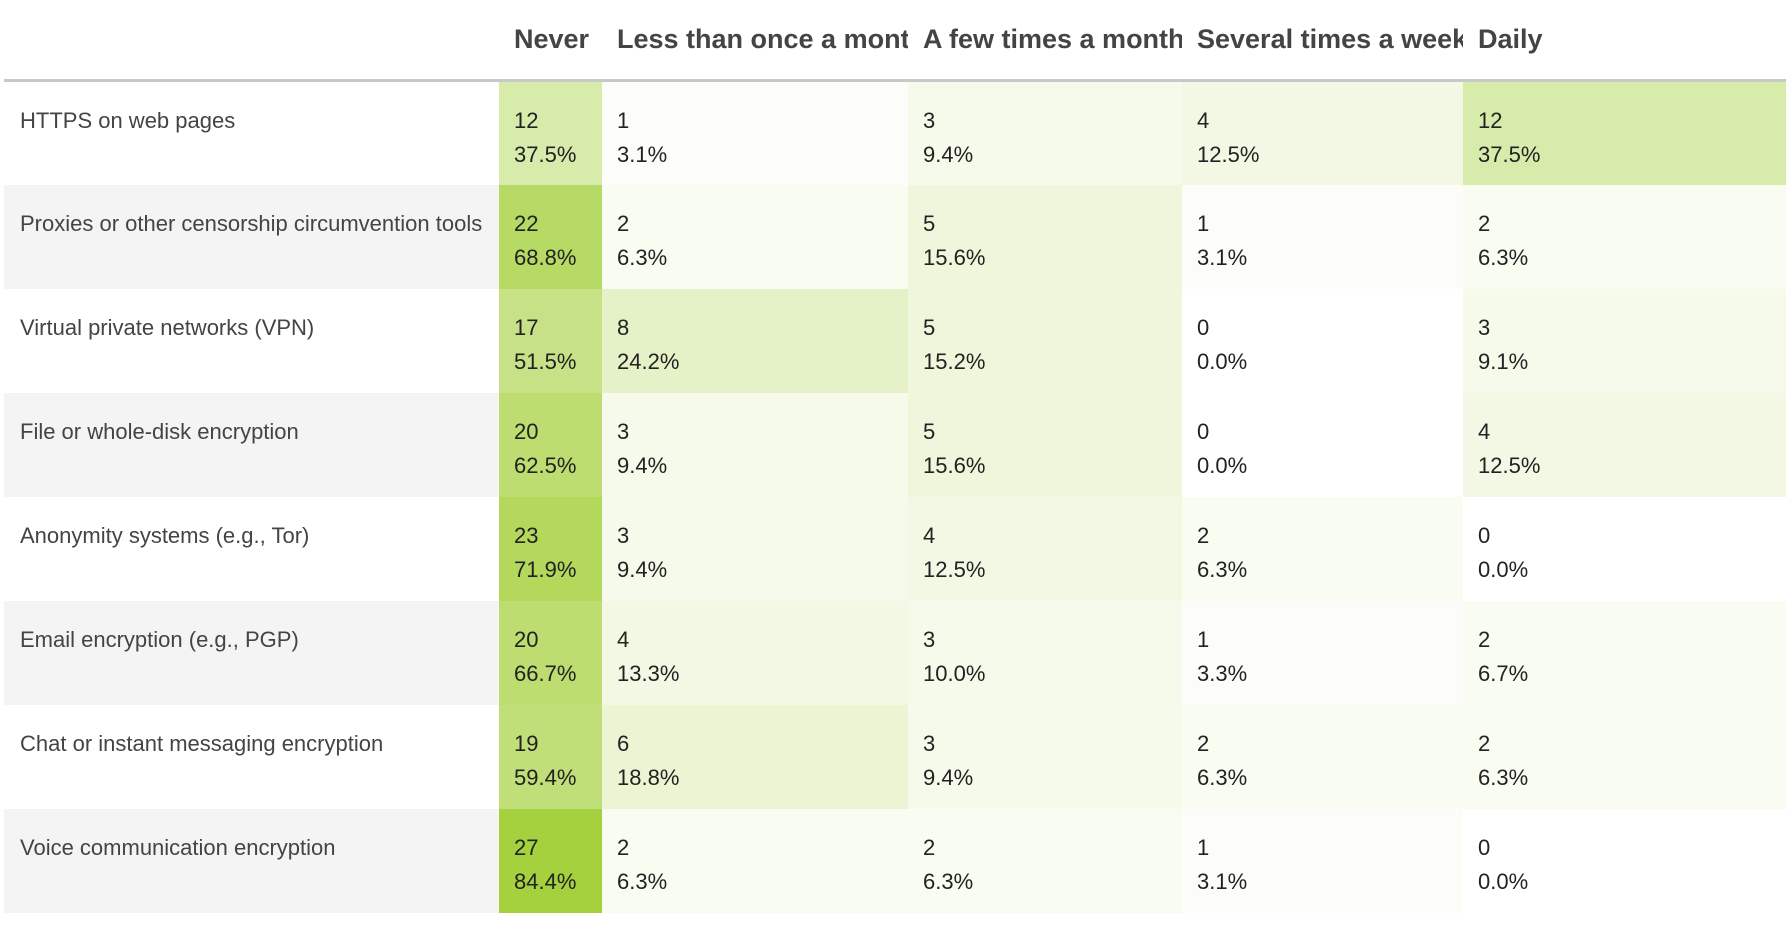 The image size is (1792, 932). What do you see at coordinates (954, 673) in the screenshot?
I see `cell-percent: 10.0%` at bounding box center [954, 673].